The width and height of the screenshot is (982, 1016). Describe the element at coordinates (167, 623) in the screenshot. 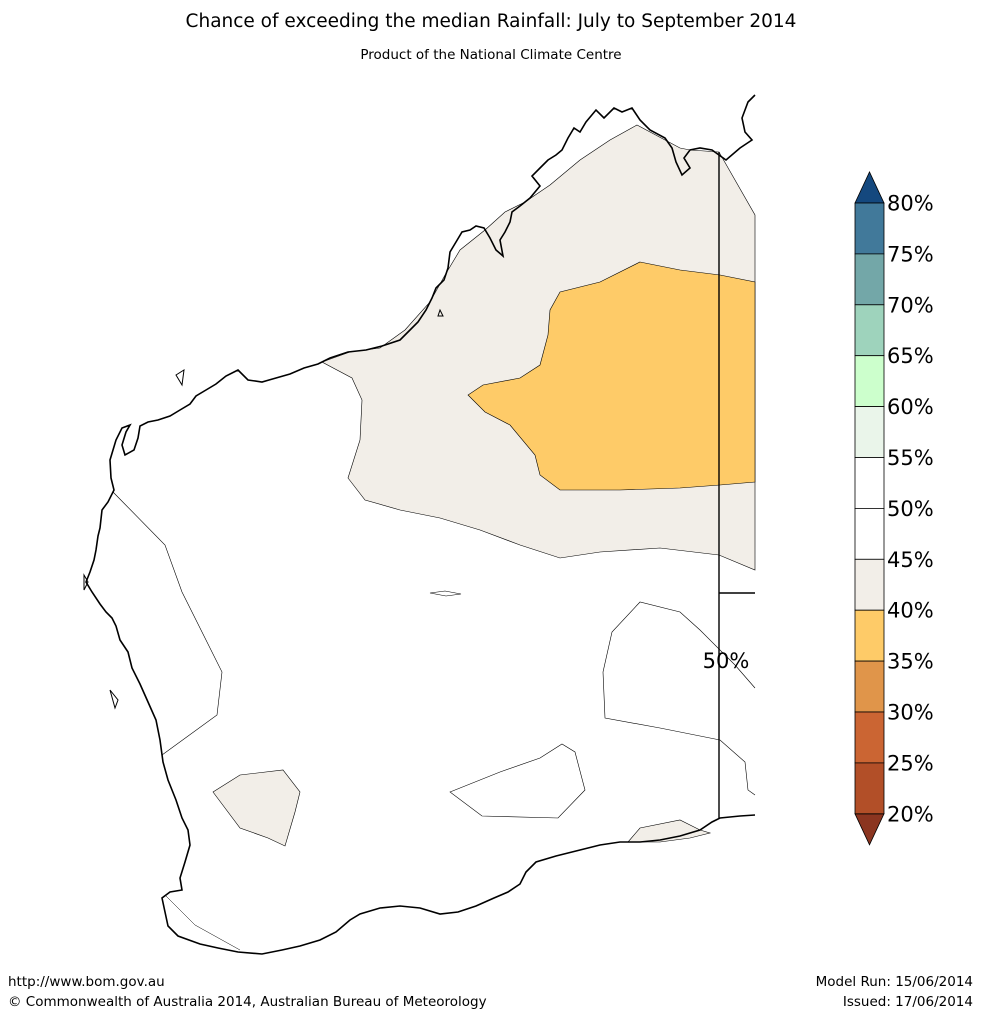

I see `contour-west` at that location.